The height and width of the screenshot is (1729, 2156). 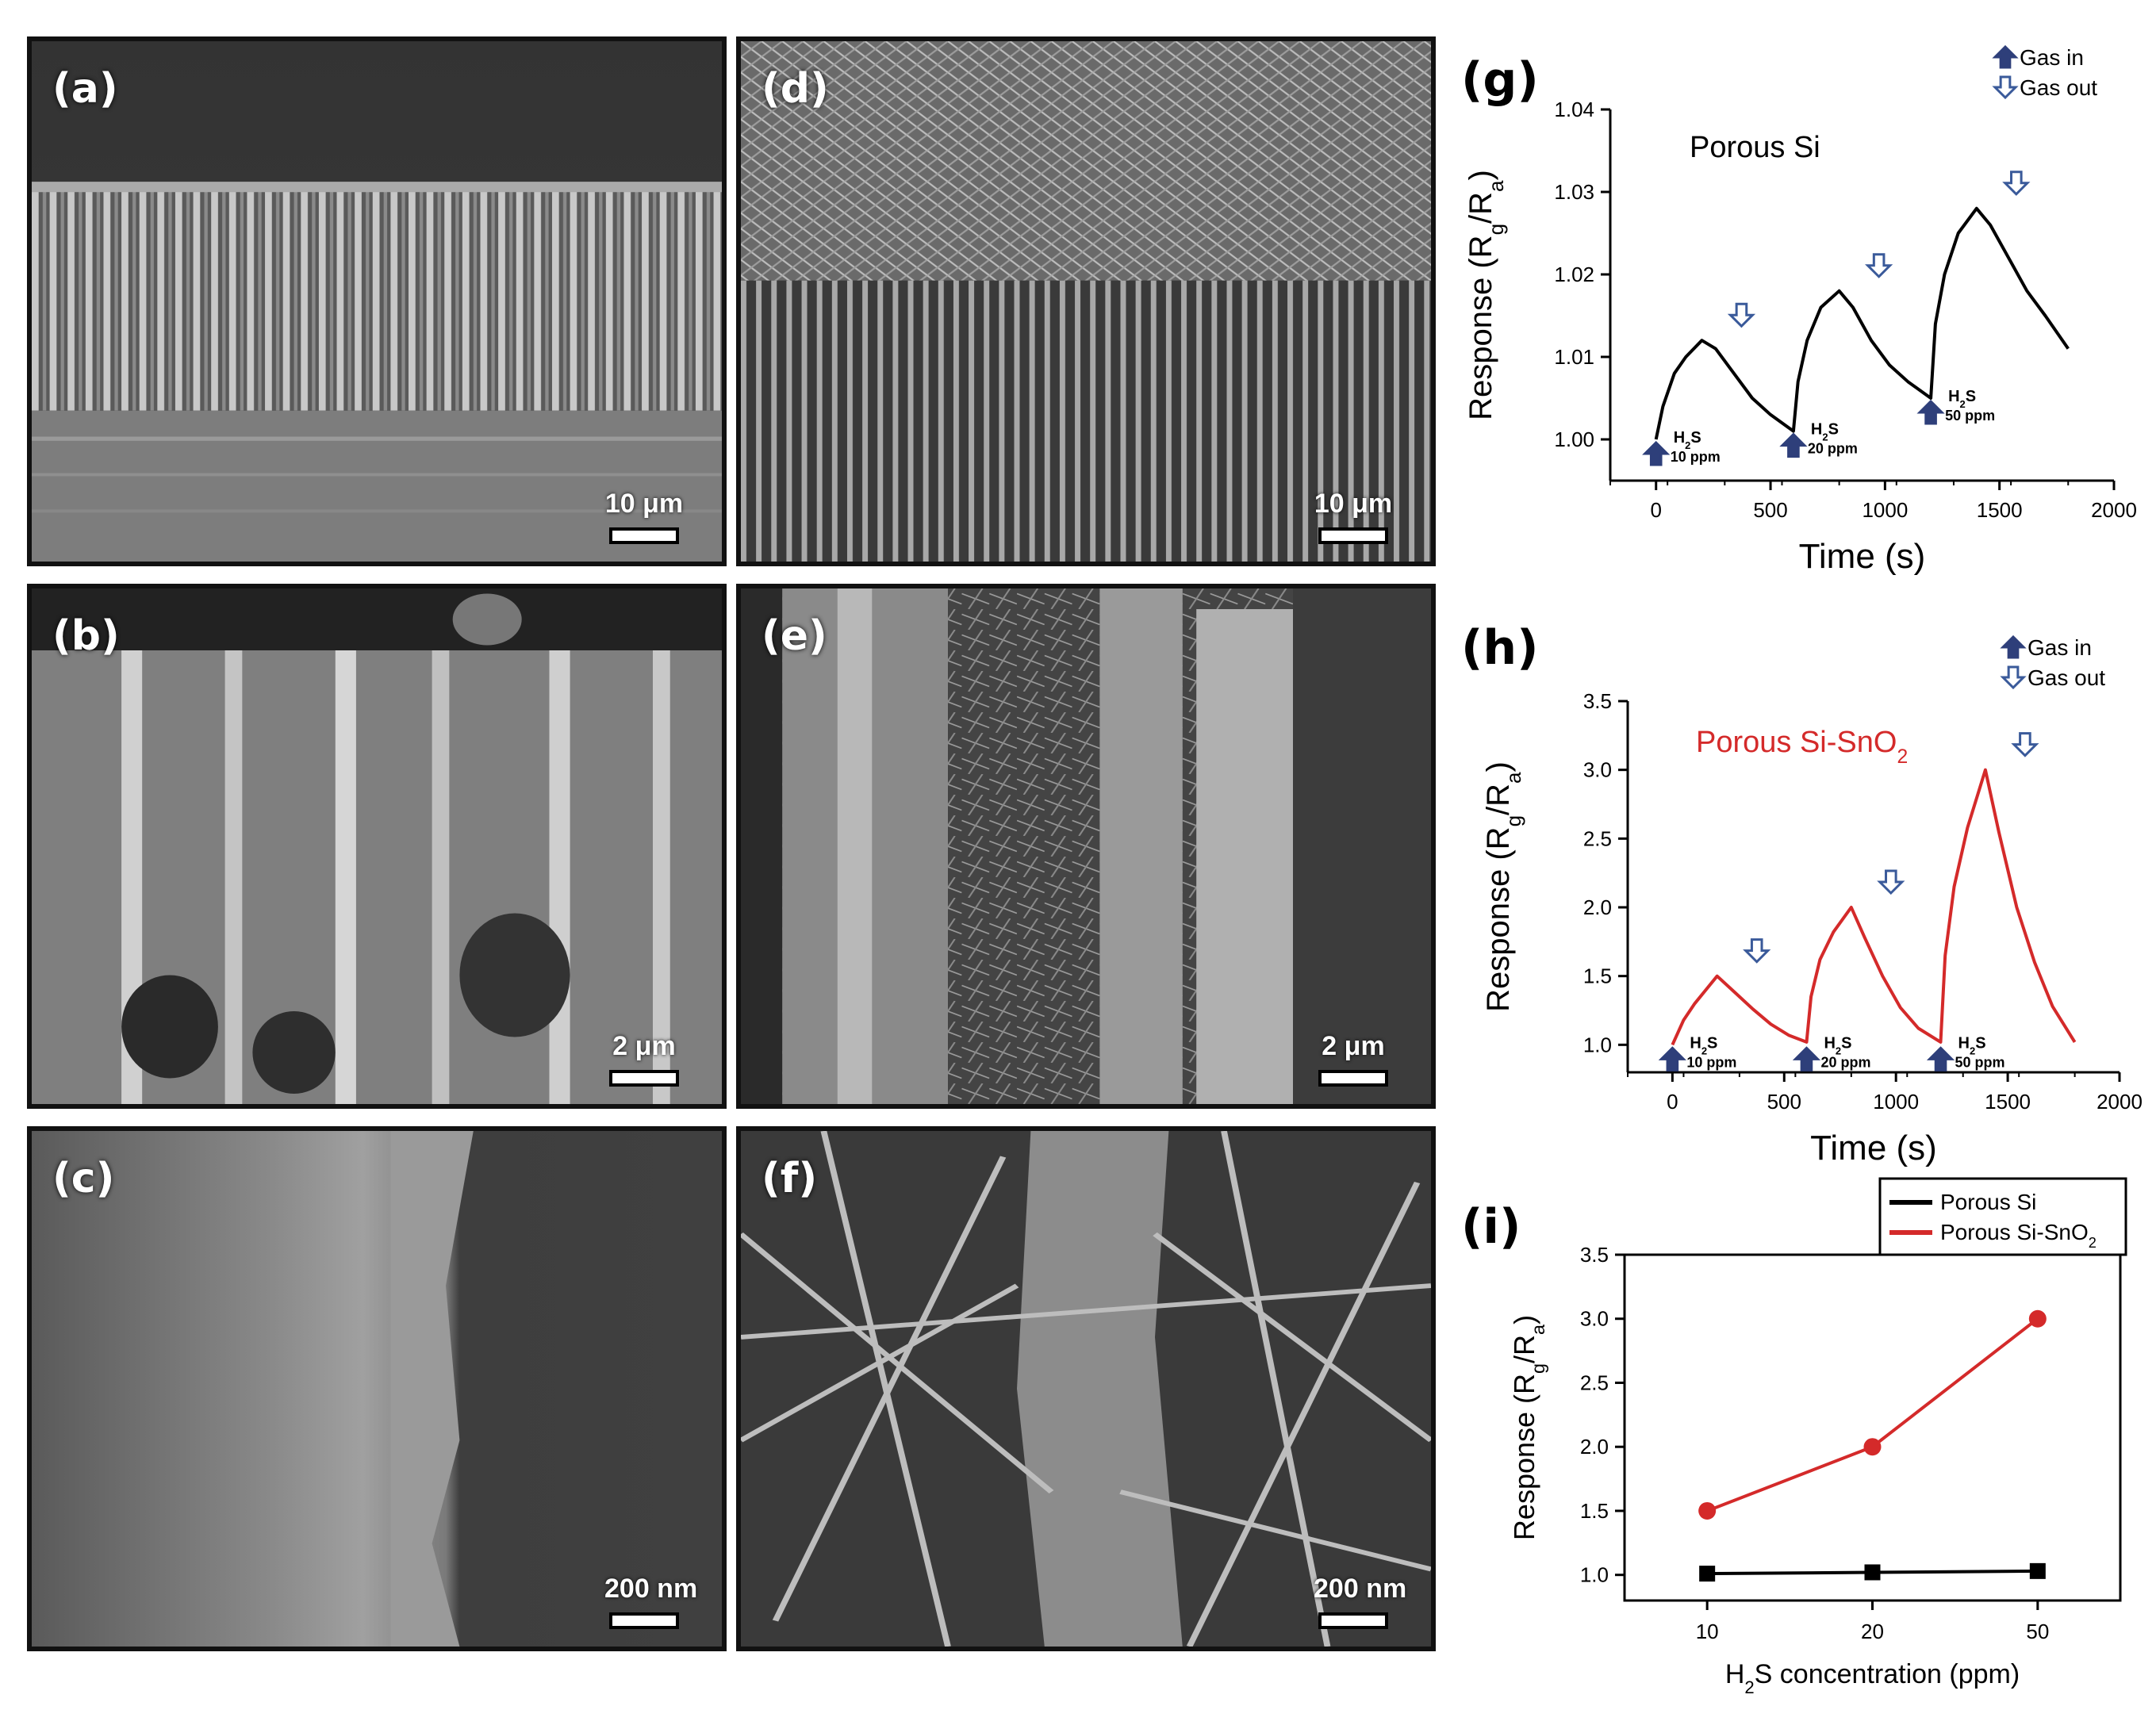 I want to click on x-tick-label: 50, so click(x=2037, y=1631).